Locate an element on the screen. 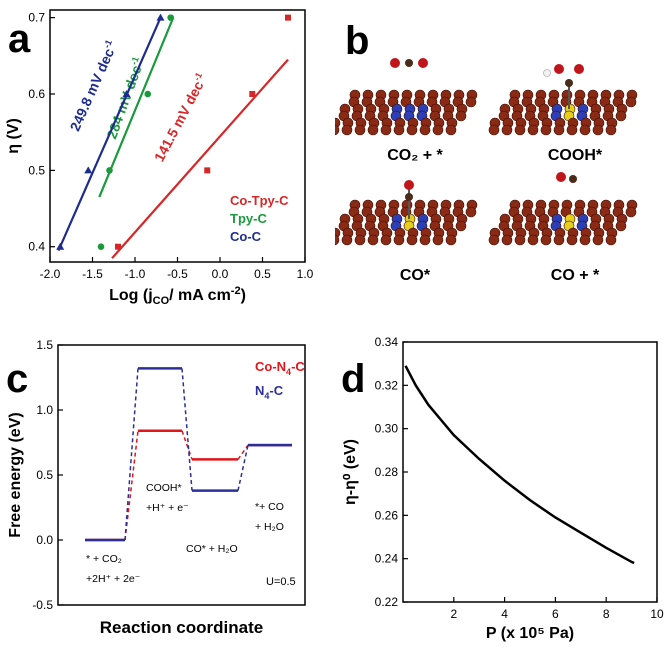 The height and width of the screenshot is (651, 667). state-label: CO + * is located at coordinates (575, 275).